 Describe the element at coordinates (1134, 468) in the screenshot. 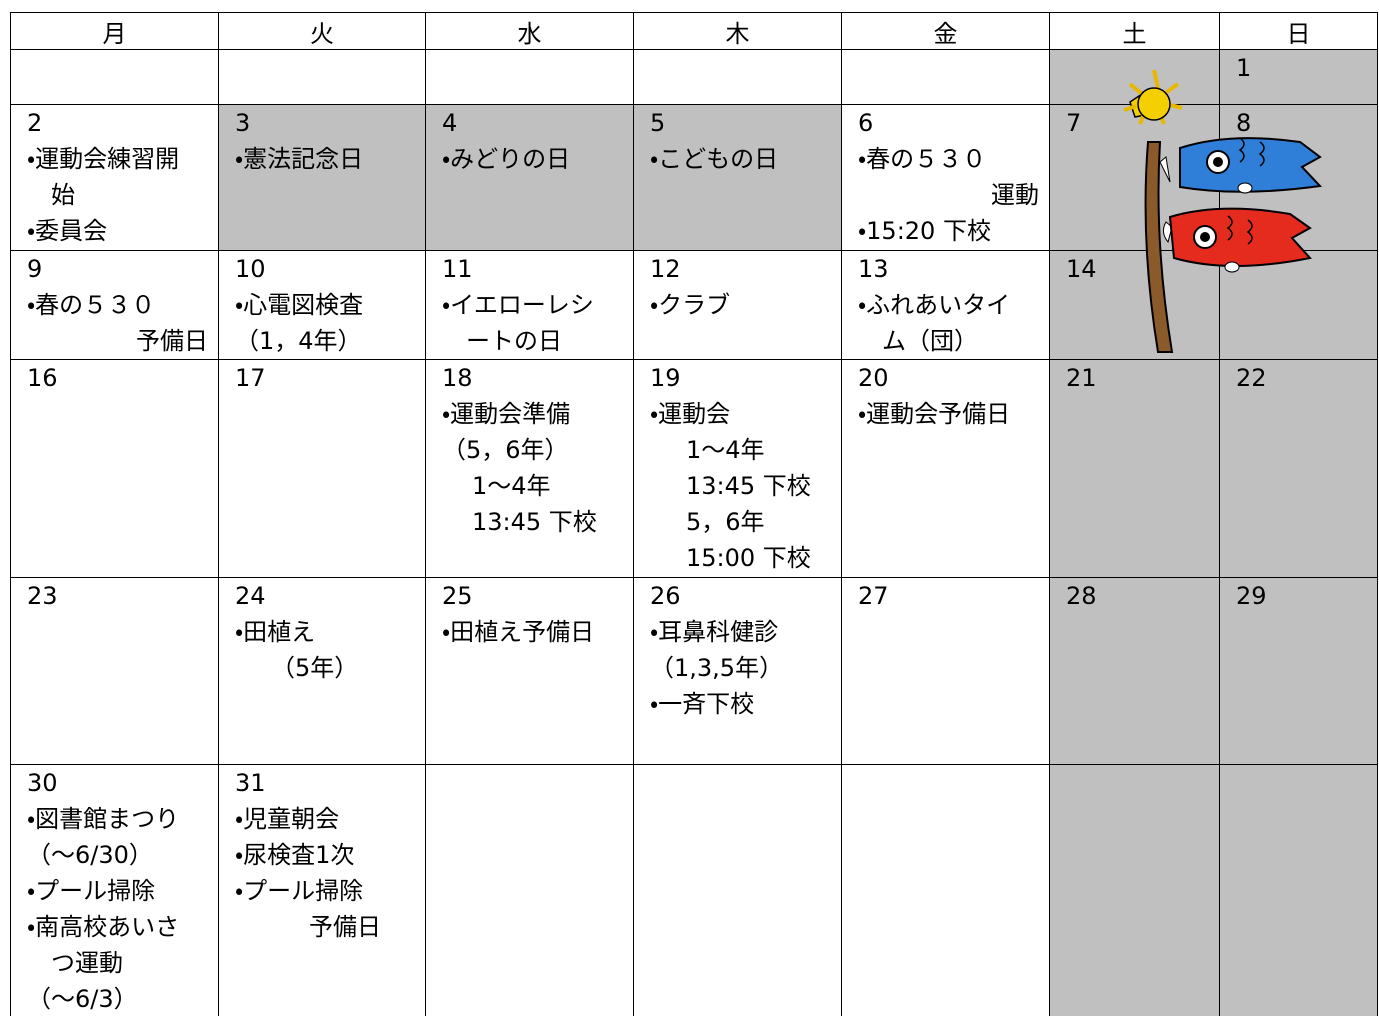

I see `day-cell: 21` at that location.